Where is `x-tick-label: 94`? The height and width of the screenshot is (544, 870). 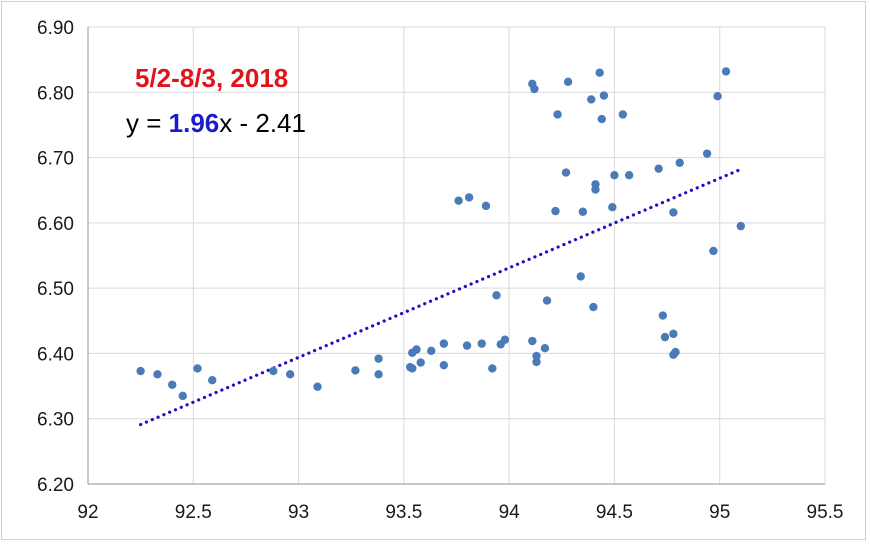 x-tick-label: 94 is located at coordinates (510, 512).